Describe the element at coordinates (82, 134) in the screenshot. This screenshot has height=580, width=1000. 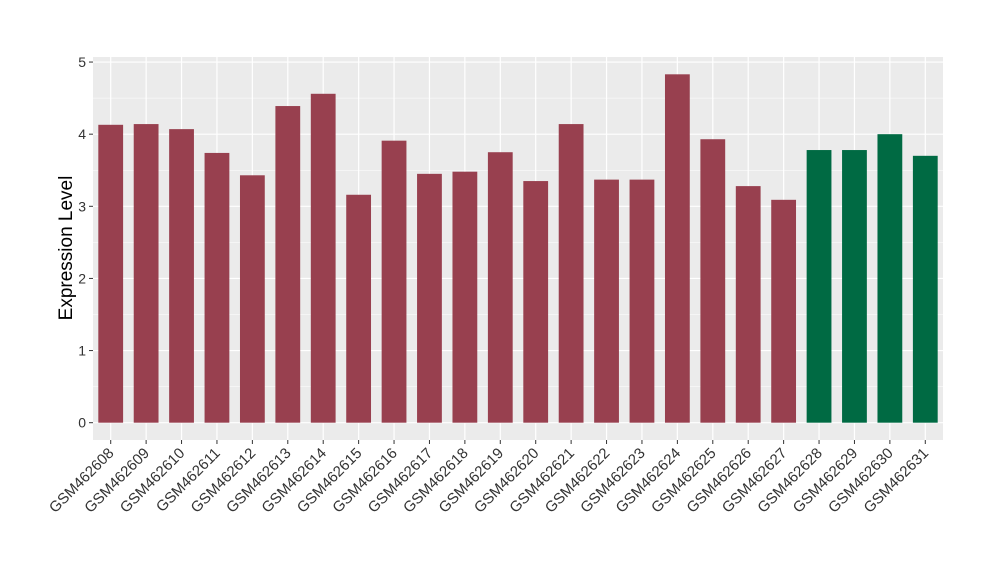
I see `y-tick-label: 4` at that location.